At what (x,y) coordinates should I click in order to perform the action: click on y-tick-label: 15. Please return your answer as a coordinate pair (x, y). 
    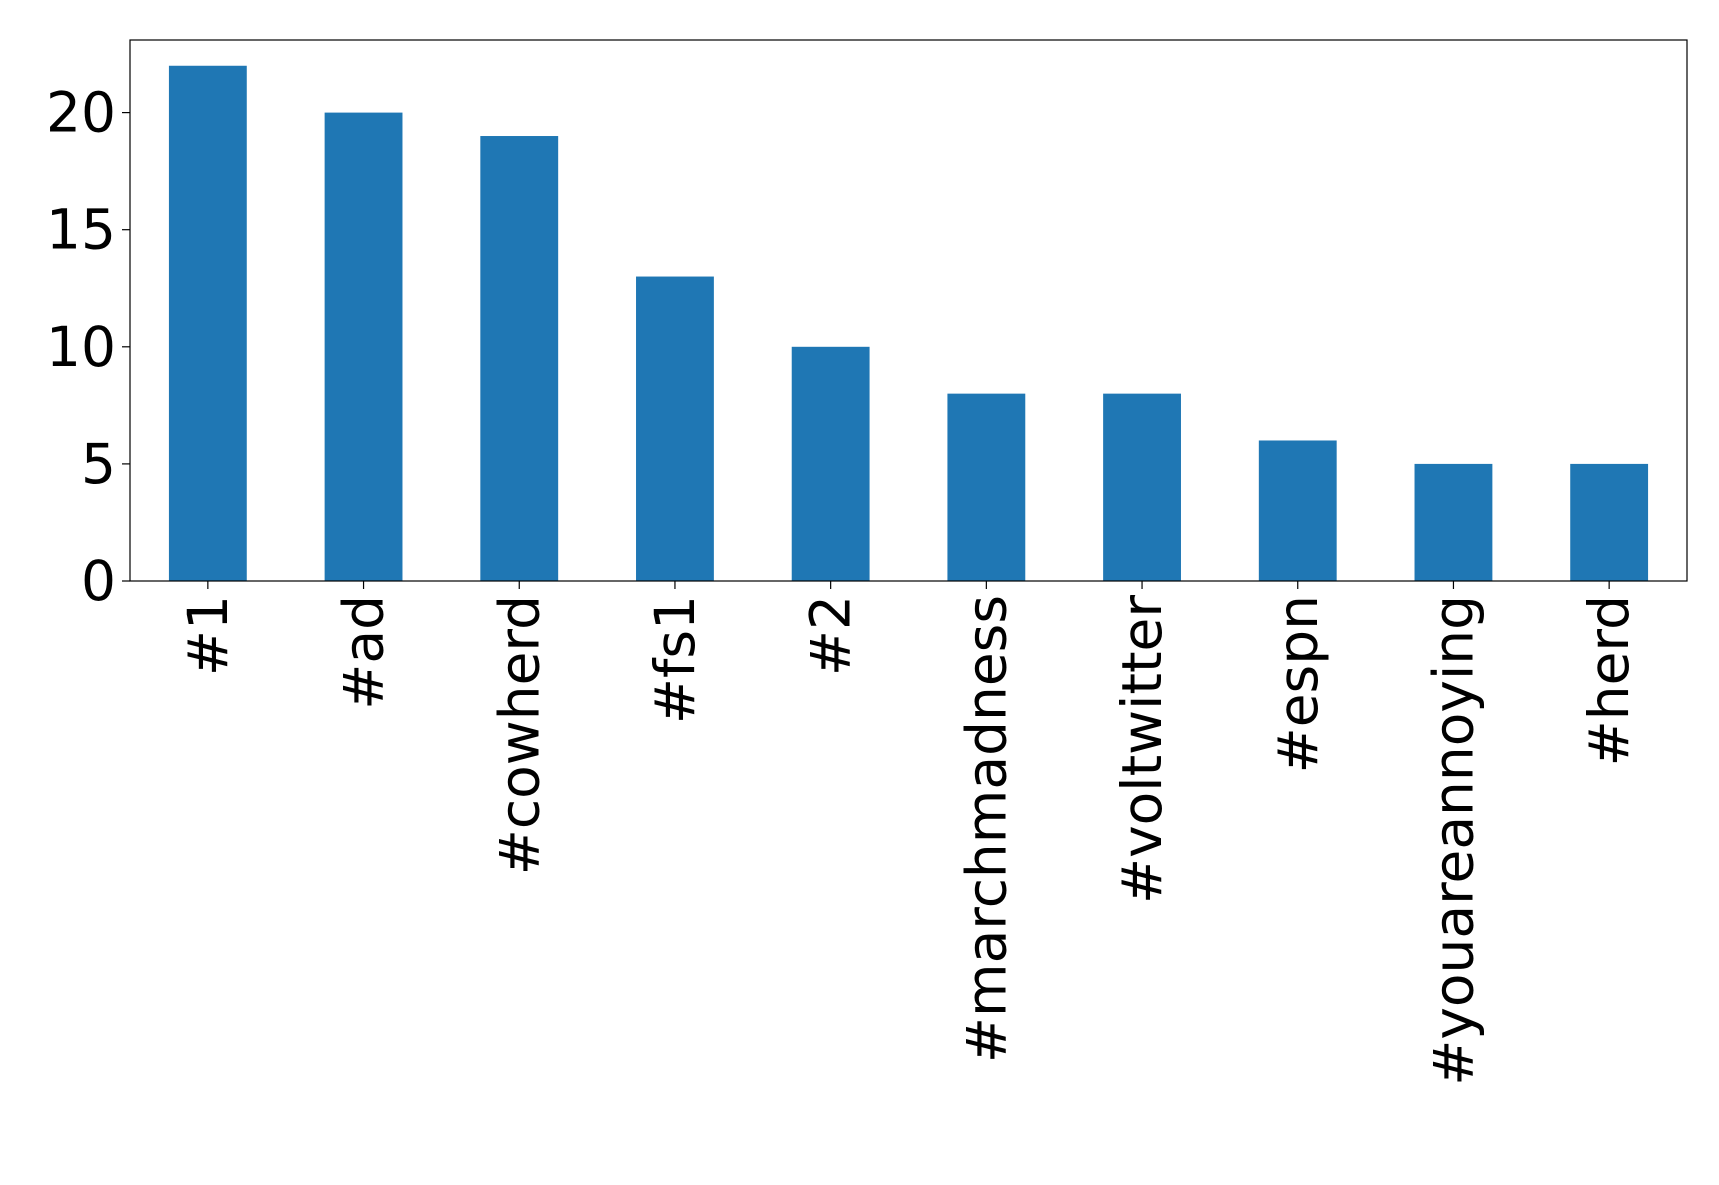
    Looking at the image, I should click on (81, 230).